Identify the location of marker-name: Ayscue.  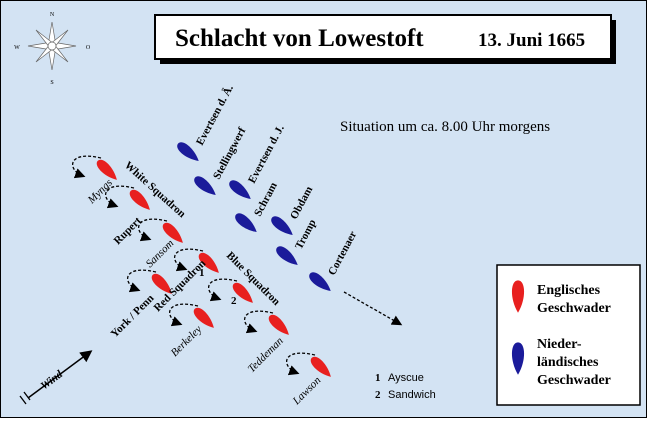
(406, 378).